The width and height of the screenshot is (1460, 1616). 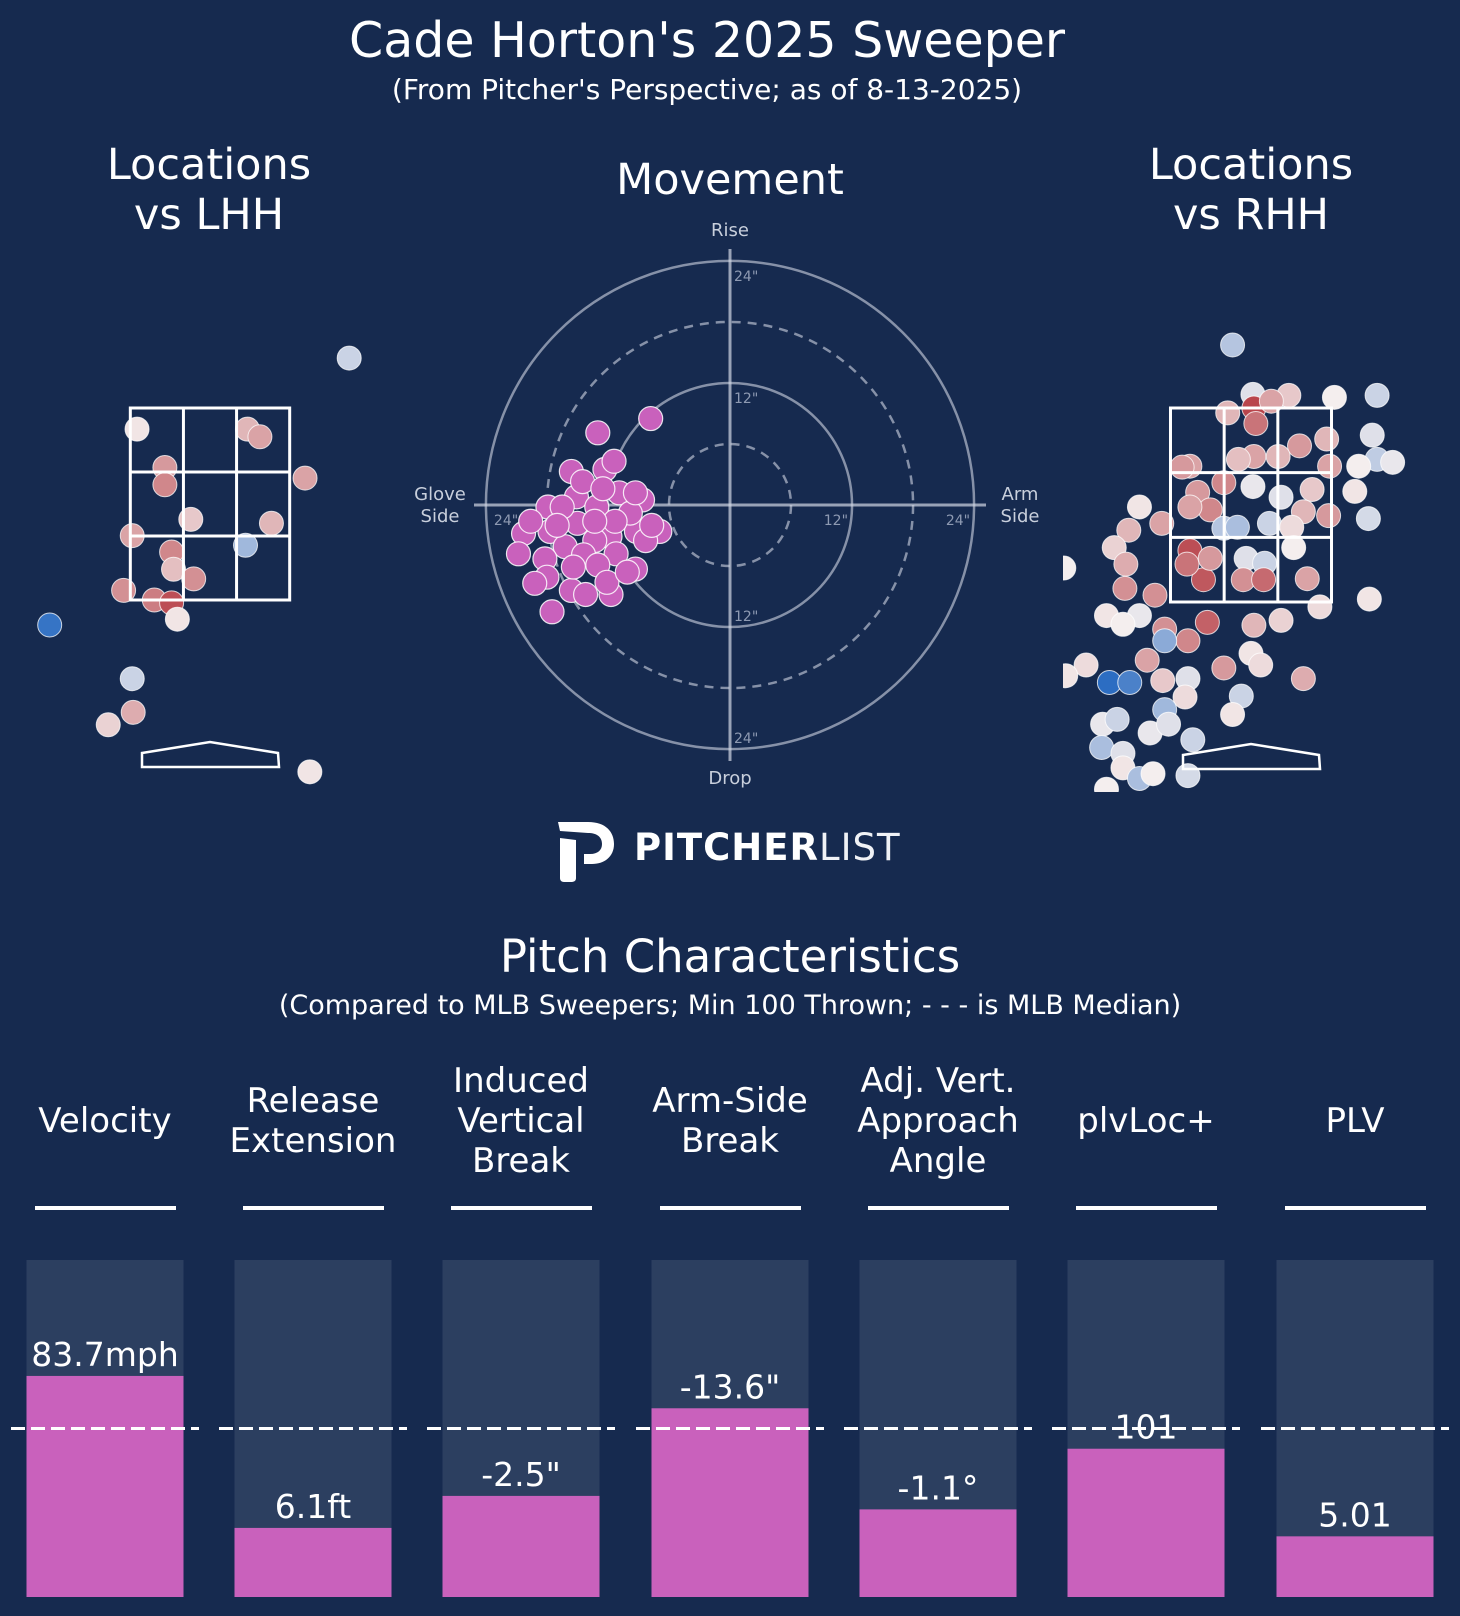 I want to click on metric-value-label: -2.5", so click(x=521, y=1474).